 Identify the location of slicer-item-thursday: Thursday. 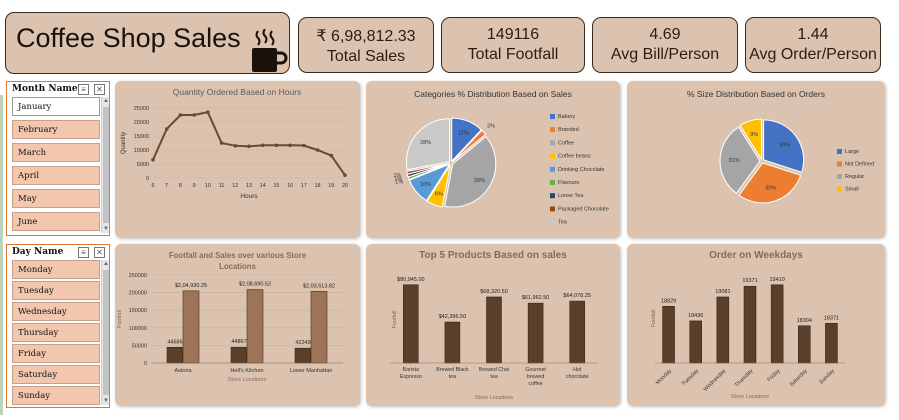
(56, 332).